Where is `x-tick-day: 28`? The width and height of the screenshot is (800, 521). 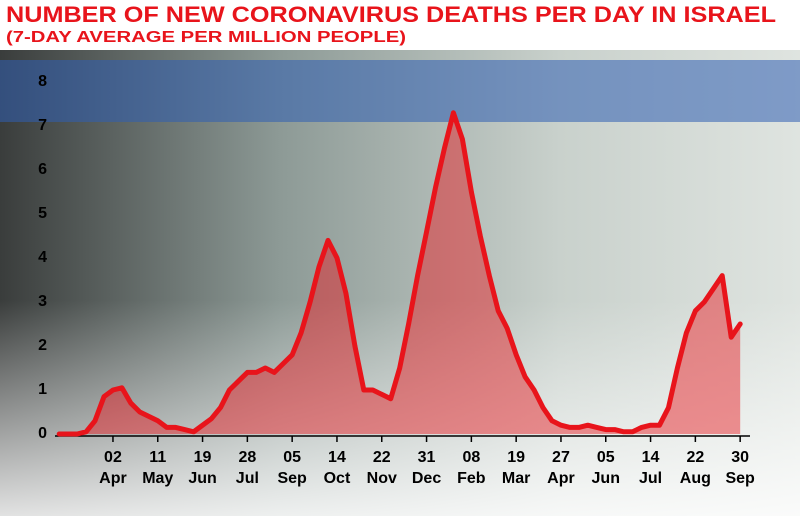 x-tick-day: 28 is located at coordinates (247, 457).